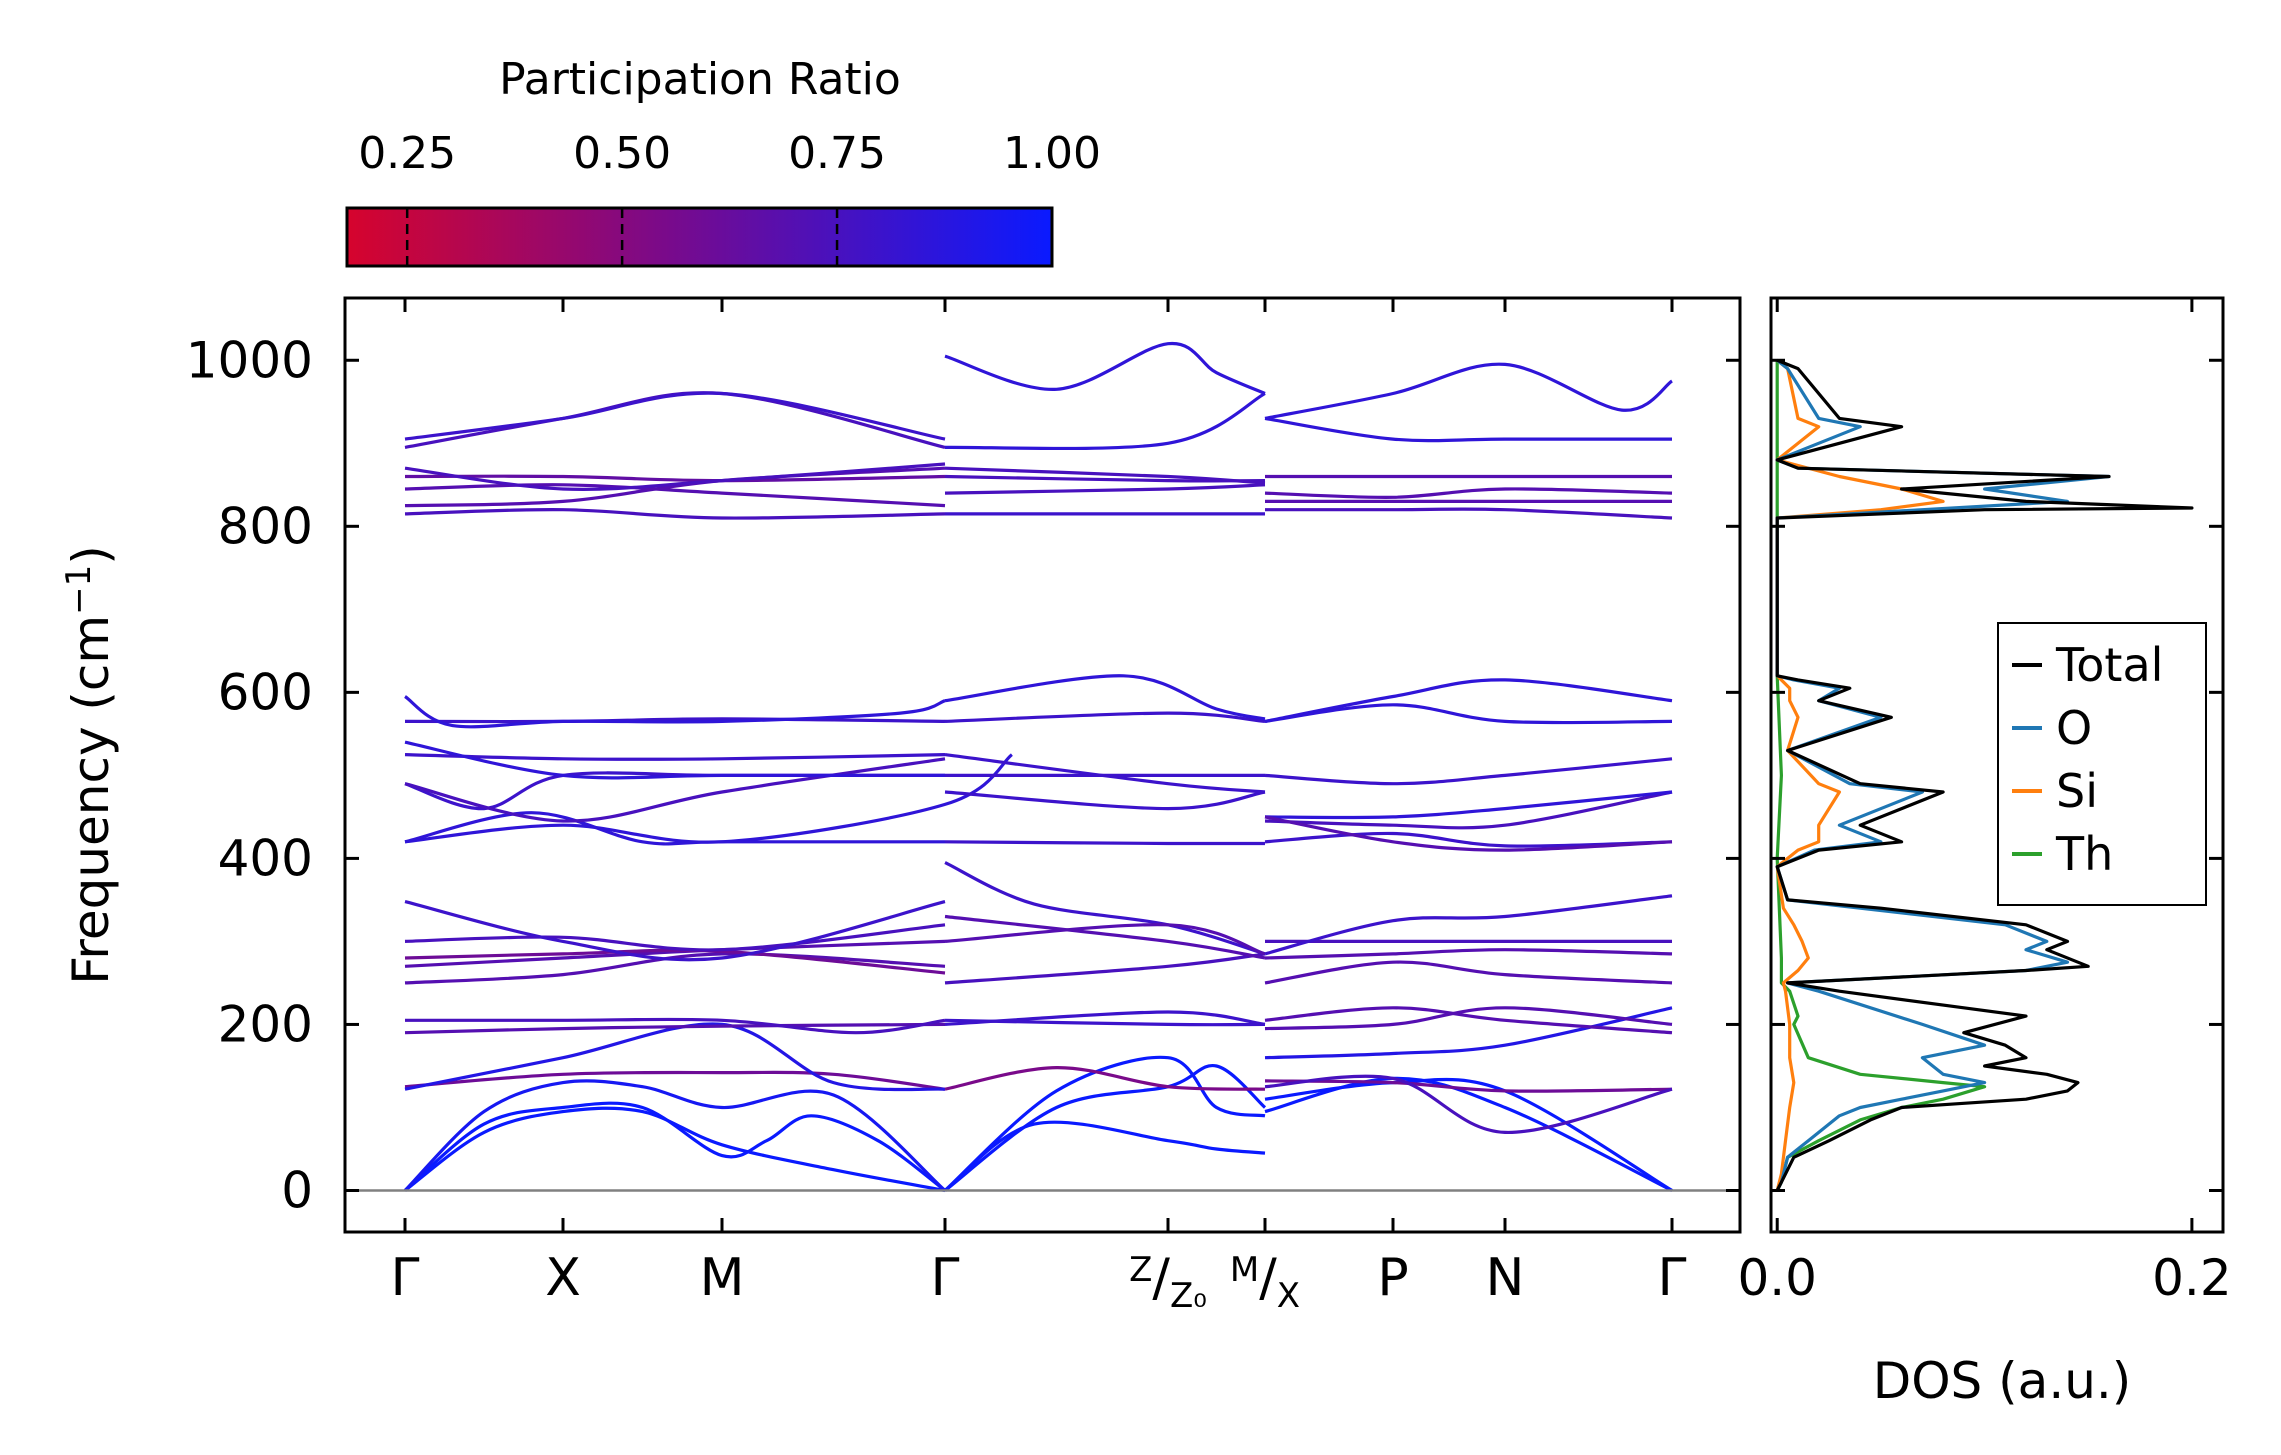  I want to click on band-band-300z, so click(1105, 939).